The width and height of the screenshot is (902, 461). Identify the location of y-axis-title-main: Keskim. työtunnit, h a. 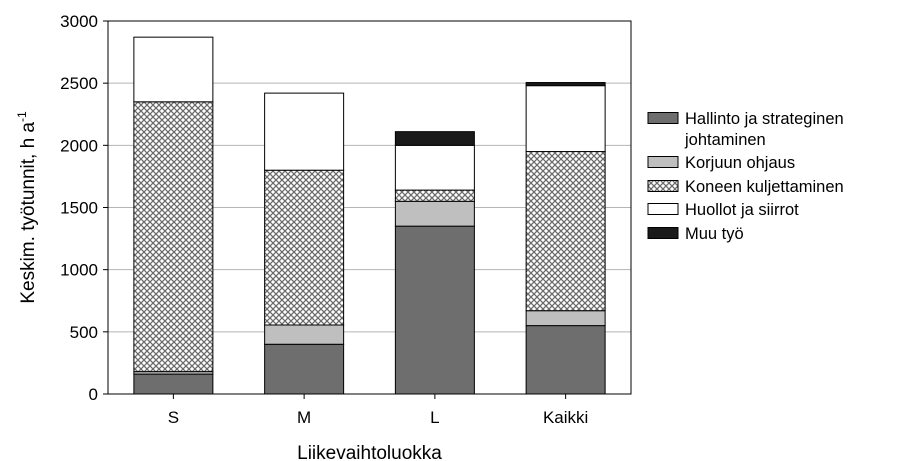
(28, 213).